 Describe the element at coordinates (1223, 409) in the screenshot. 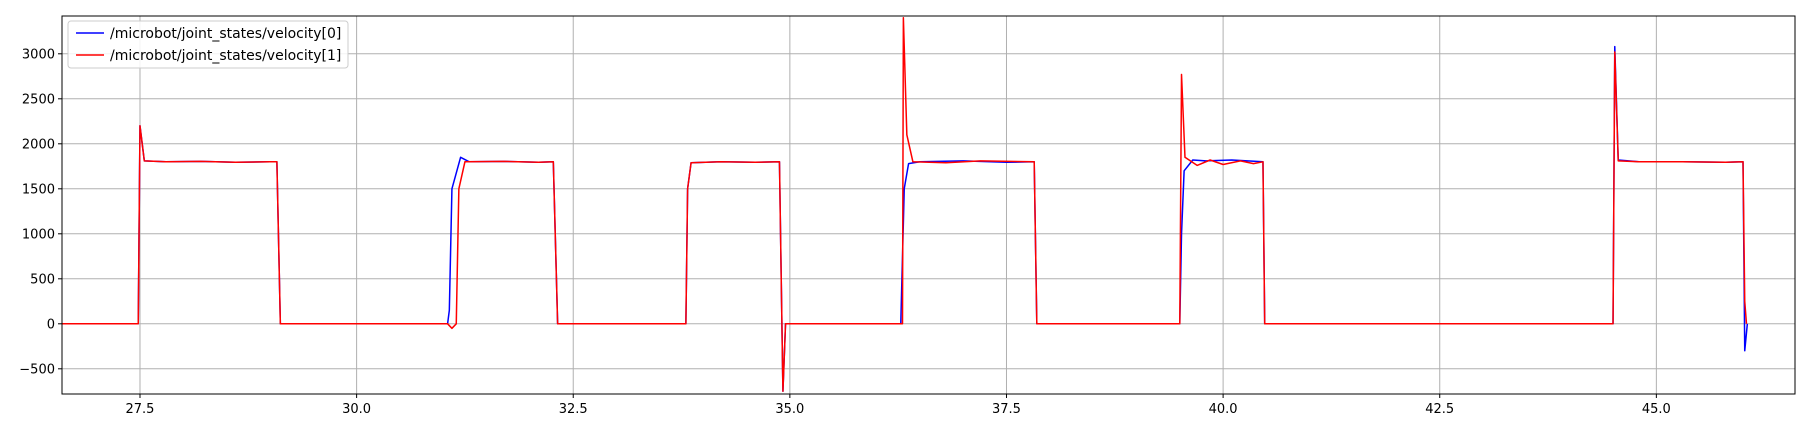

I see `x-tick-label: 40.0` at that location.